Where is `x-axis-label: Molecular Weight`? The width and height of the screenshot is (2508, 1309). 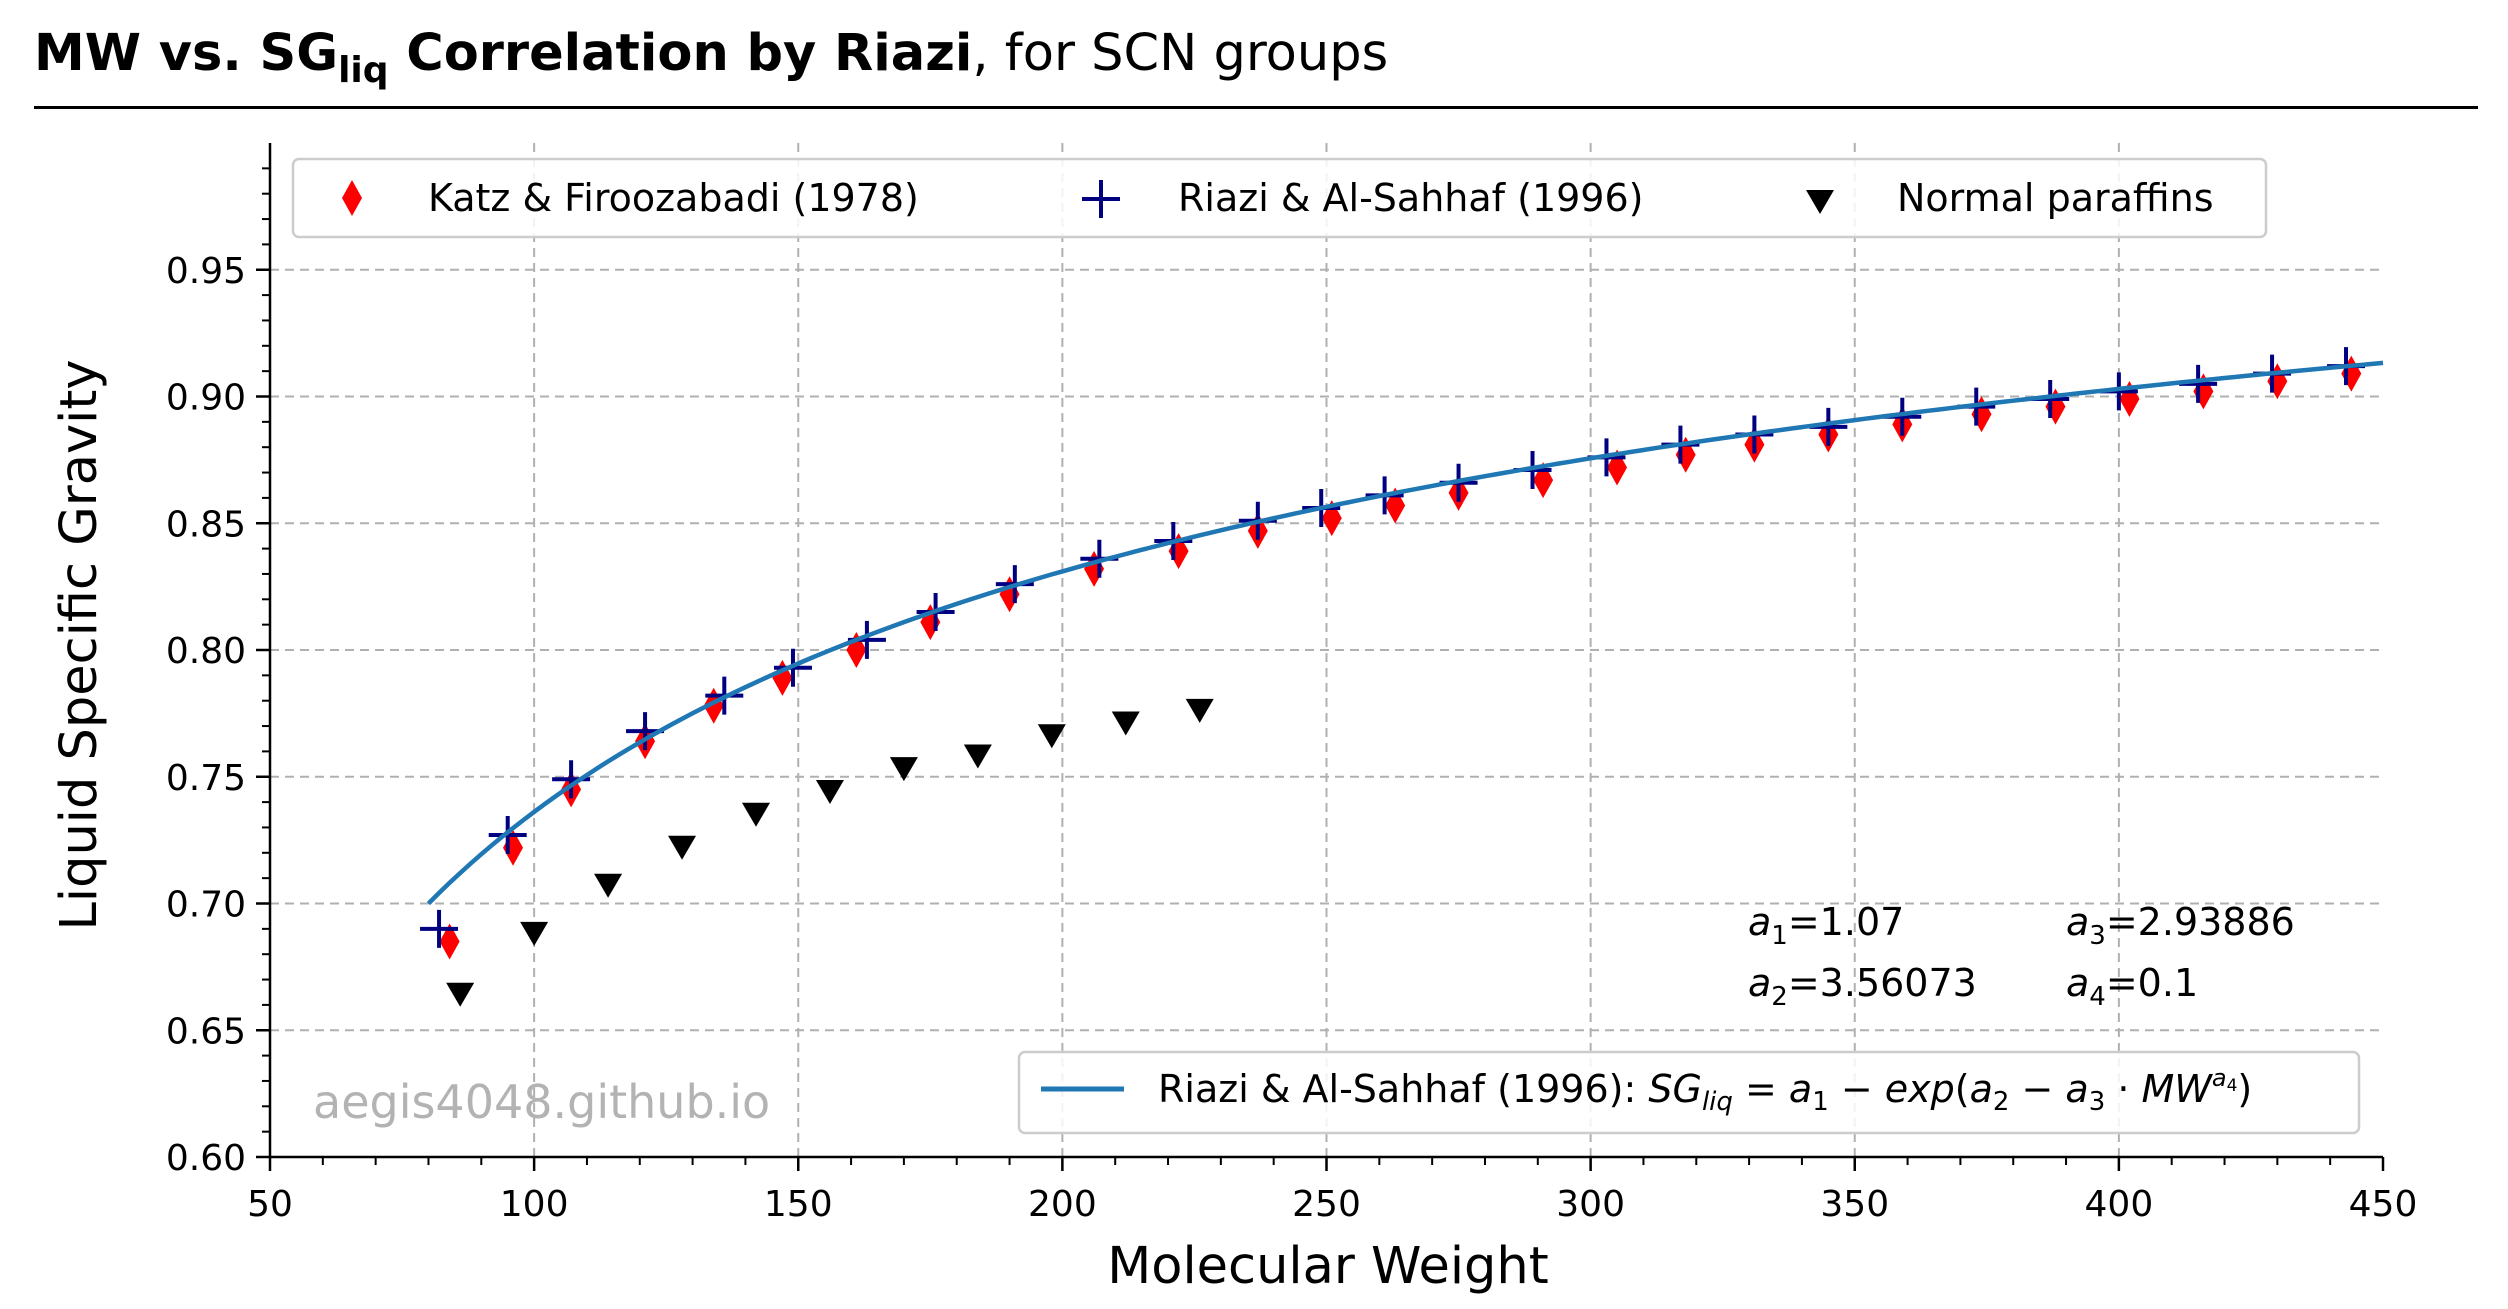
x-axis-label: Molecular Weight is located at coordinates (1327, 1266).